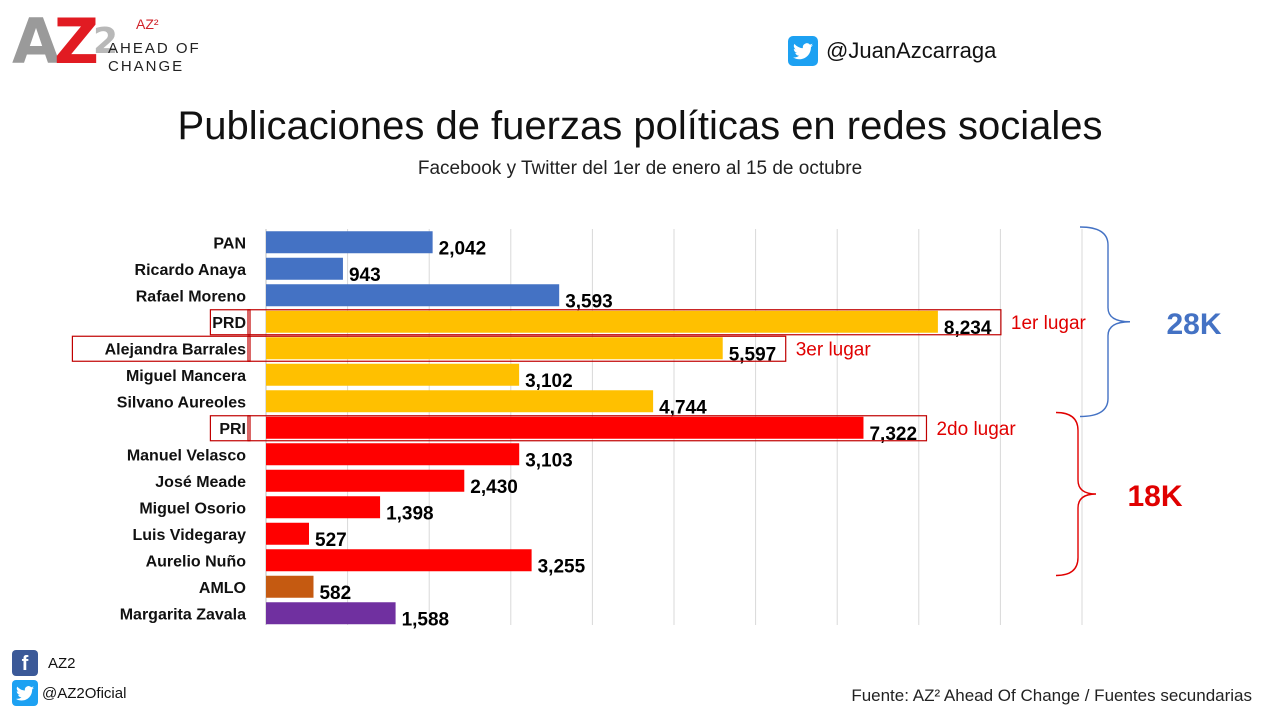  Describe the element at coordinates (335, 593) in the screenshot. I see `value-label: 582` at that location.